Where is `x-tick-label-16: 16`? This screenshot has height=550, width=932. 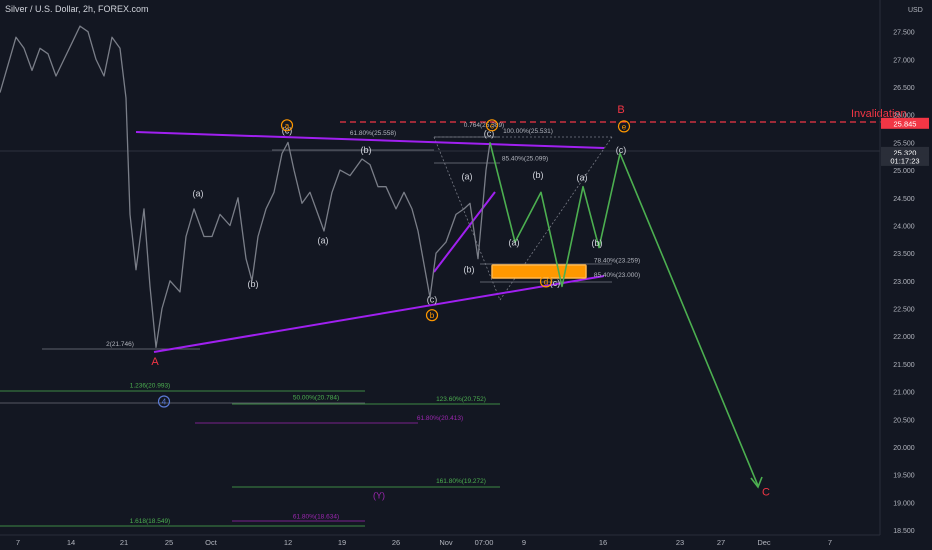
x-tick-label-16: 16 is located at coordinates (603, 542).